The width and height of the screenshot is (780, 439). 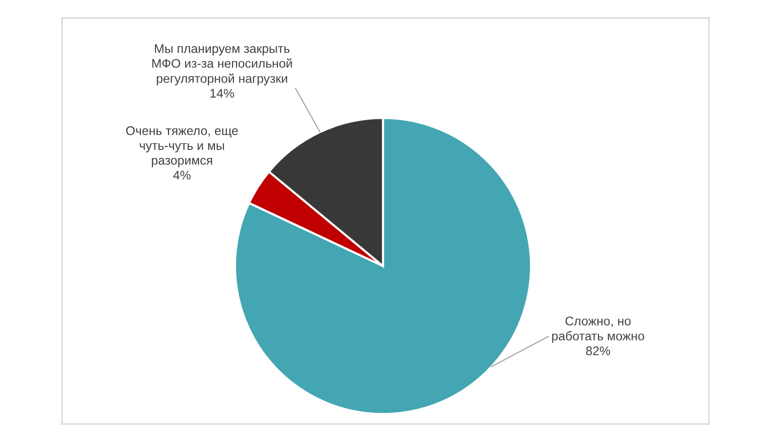 I want to click on data-label: 4%, so click(x=182, y=175).